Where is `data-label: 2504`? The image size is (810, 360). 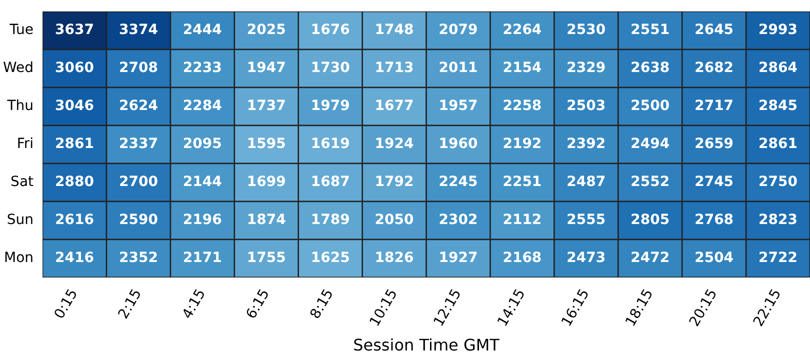
data-label: 2504 is located at coordinates (714, 258).